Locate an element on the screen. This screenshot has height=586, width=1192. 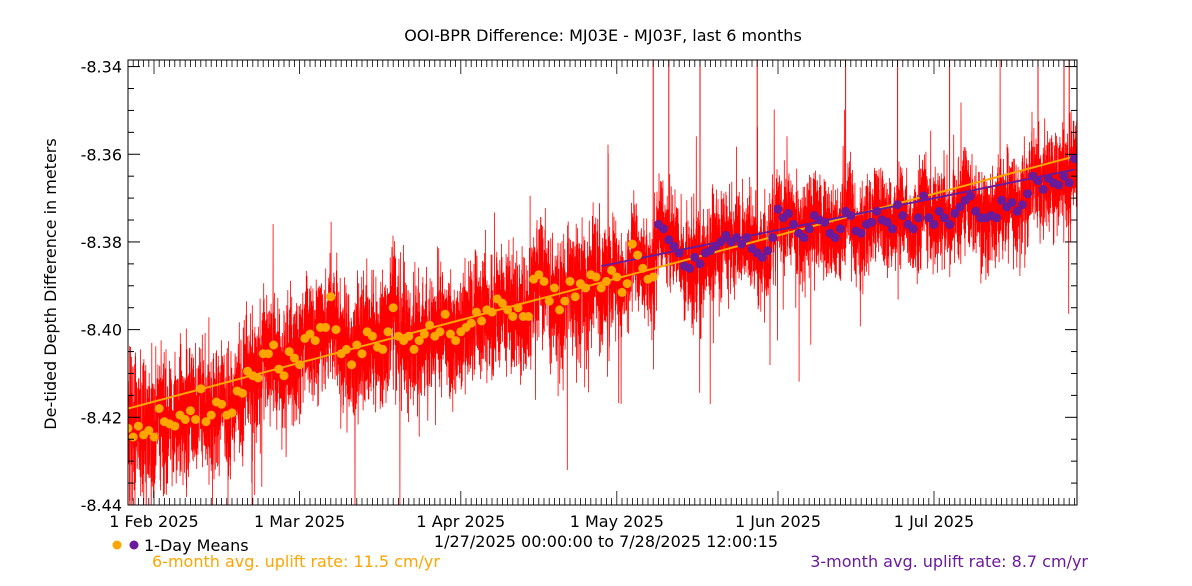
legend-marker-three-month is located at coordinates (134, 545).